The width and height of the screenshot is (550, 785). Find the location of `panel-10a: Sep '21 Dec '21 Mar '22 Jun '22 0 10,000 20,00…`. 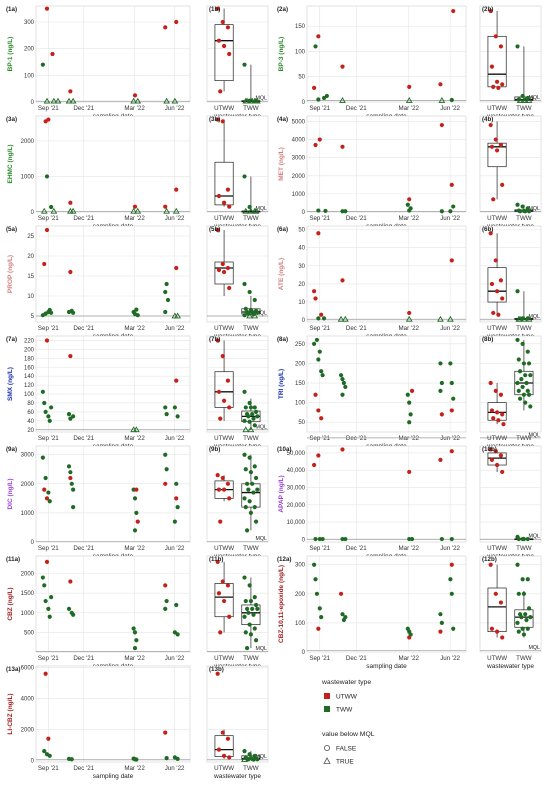

panel-10a: Sep '21 Dec '21 Mar '22 Jun '22 0 10,000 20,00… is located at coordinates (372, 502).